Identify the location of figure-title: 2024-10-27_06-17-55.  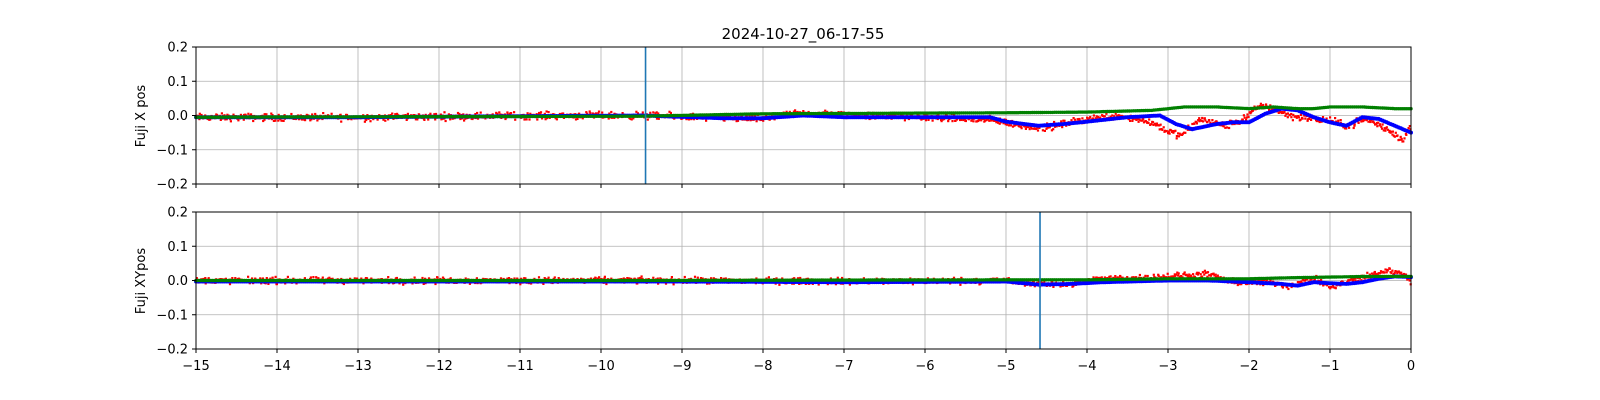
(803, 34).